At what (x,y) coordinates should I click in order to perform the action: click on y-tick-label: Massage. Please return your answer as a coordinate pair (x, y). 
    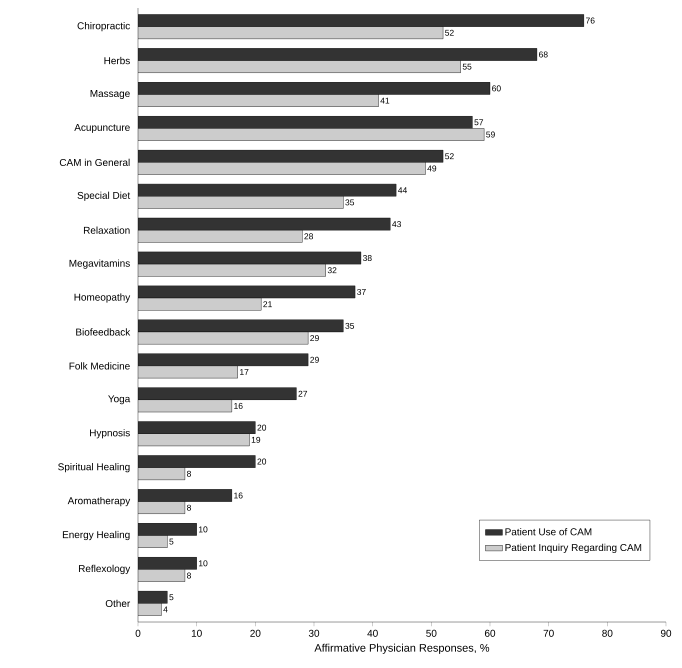
    Looking at the image, I should click on (110, 94).